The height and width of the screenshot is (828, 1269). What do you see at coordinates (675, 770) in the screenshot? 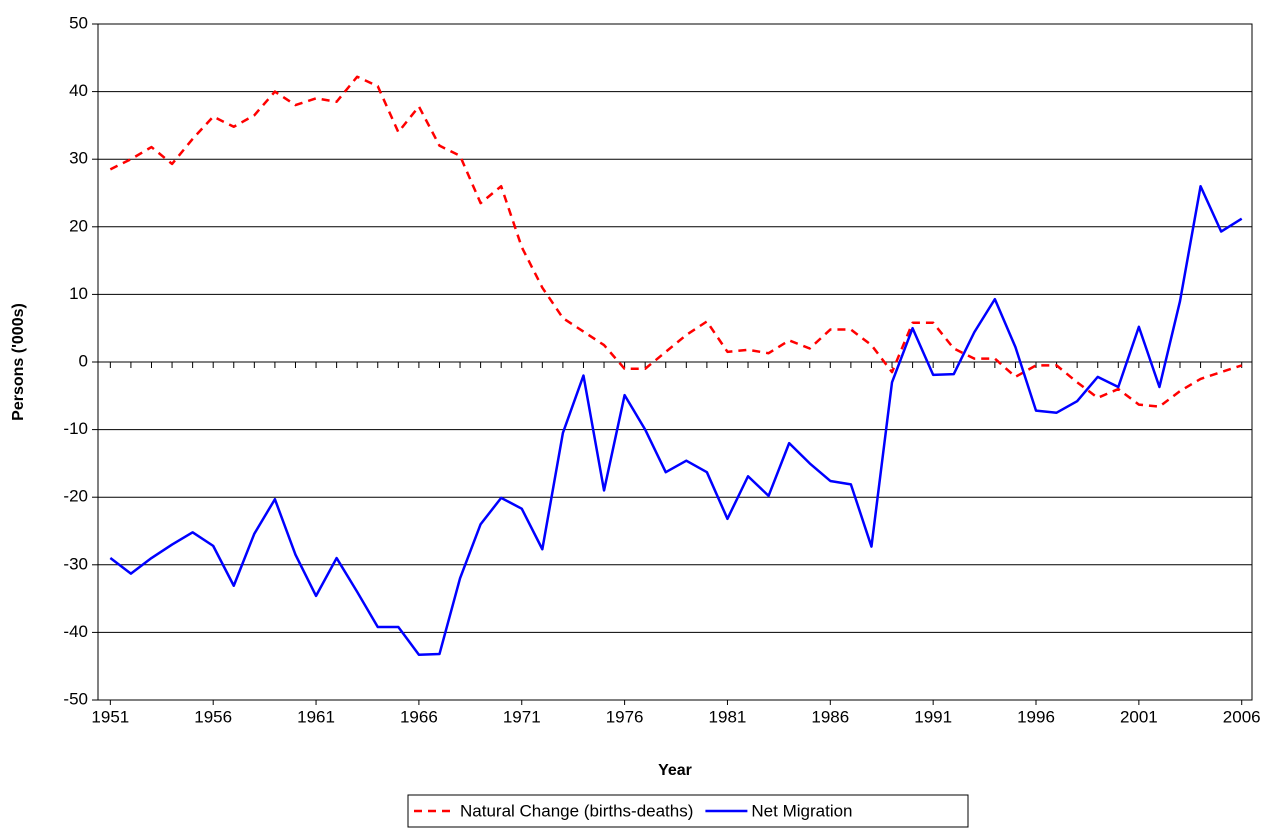
I see `x-axis-title: Year` at bounding box center [675, 770].